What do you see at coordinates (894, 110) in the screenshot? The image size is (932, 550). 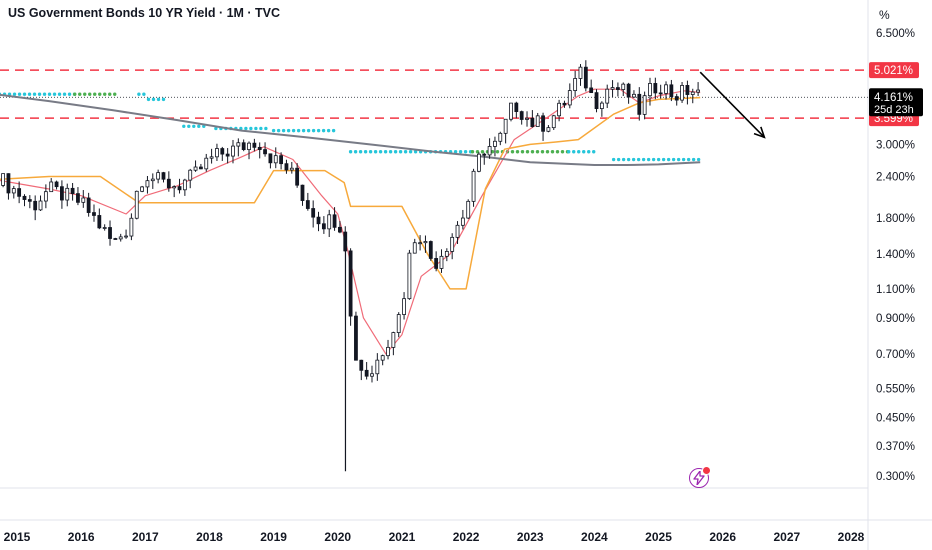 I see `countdown-label: 25d 23h` at bounding box center [894, 110].